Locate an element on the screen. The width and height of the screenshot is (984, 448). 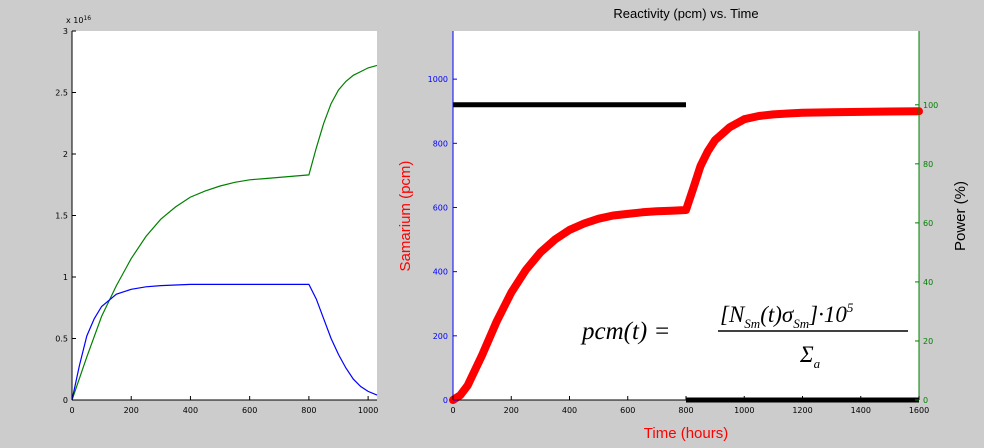
right-right-y-tick-label: 40 is located at coordinates (928, 282).